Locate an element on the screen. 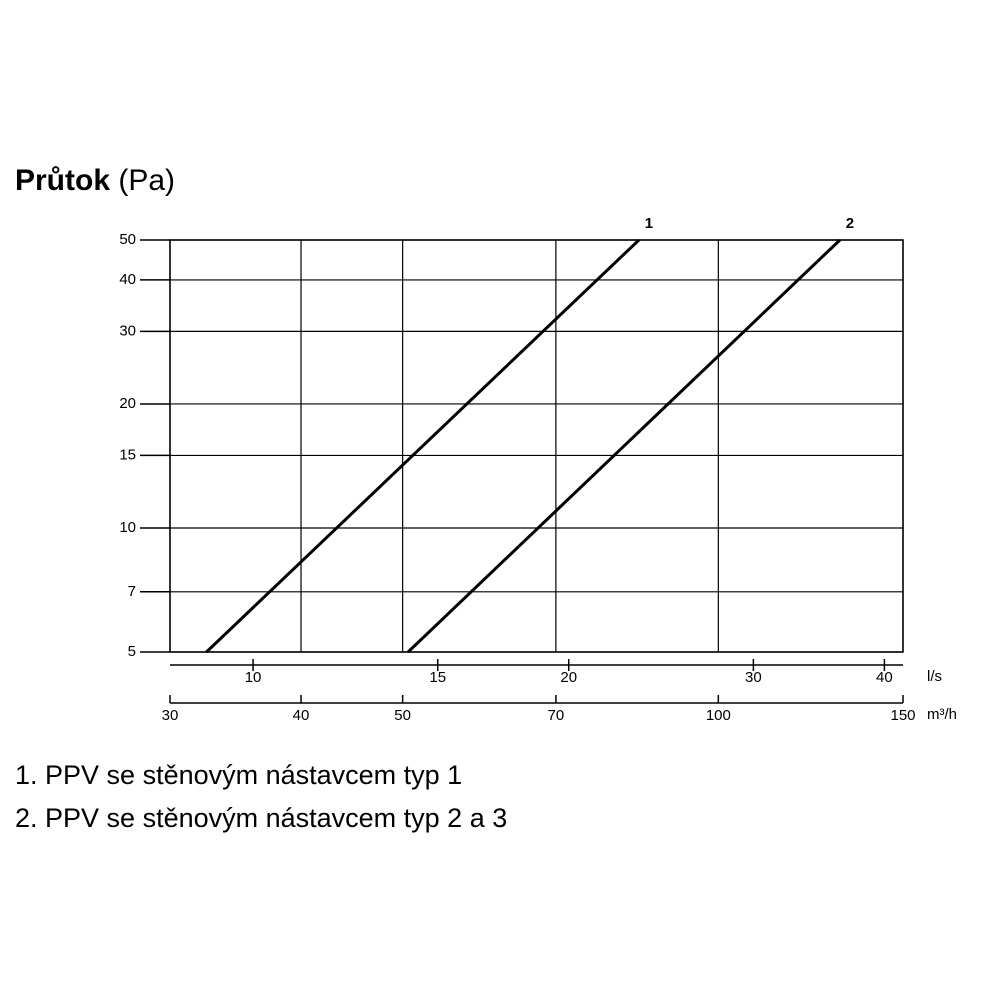  y-tick-label: 20 is located at coordinates (127, 403).